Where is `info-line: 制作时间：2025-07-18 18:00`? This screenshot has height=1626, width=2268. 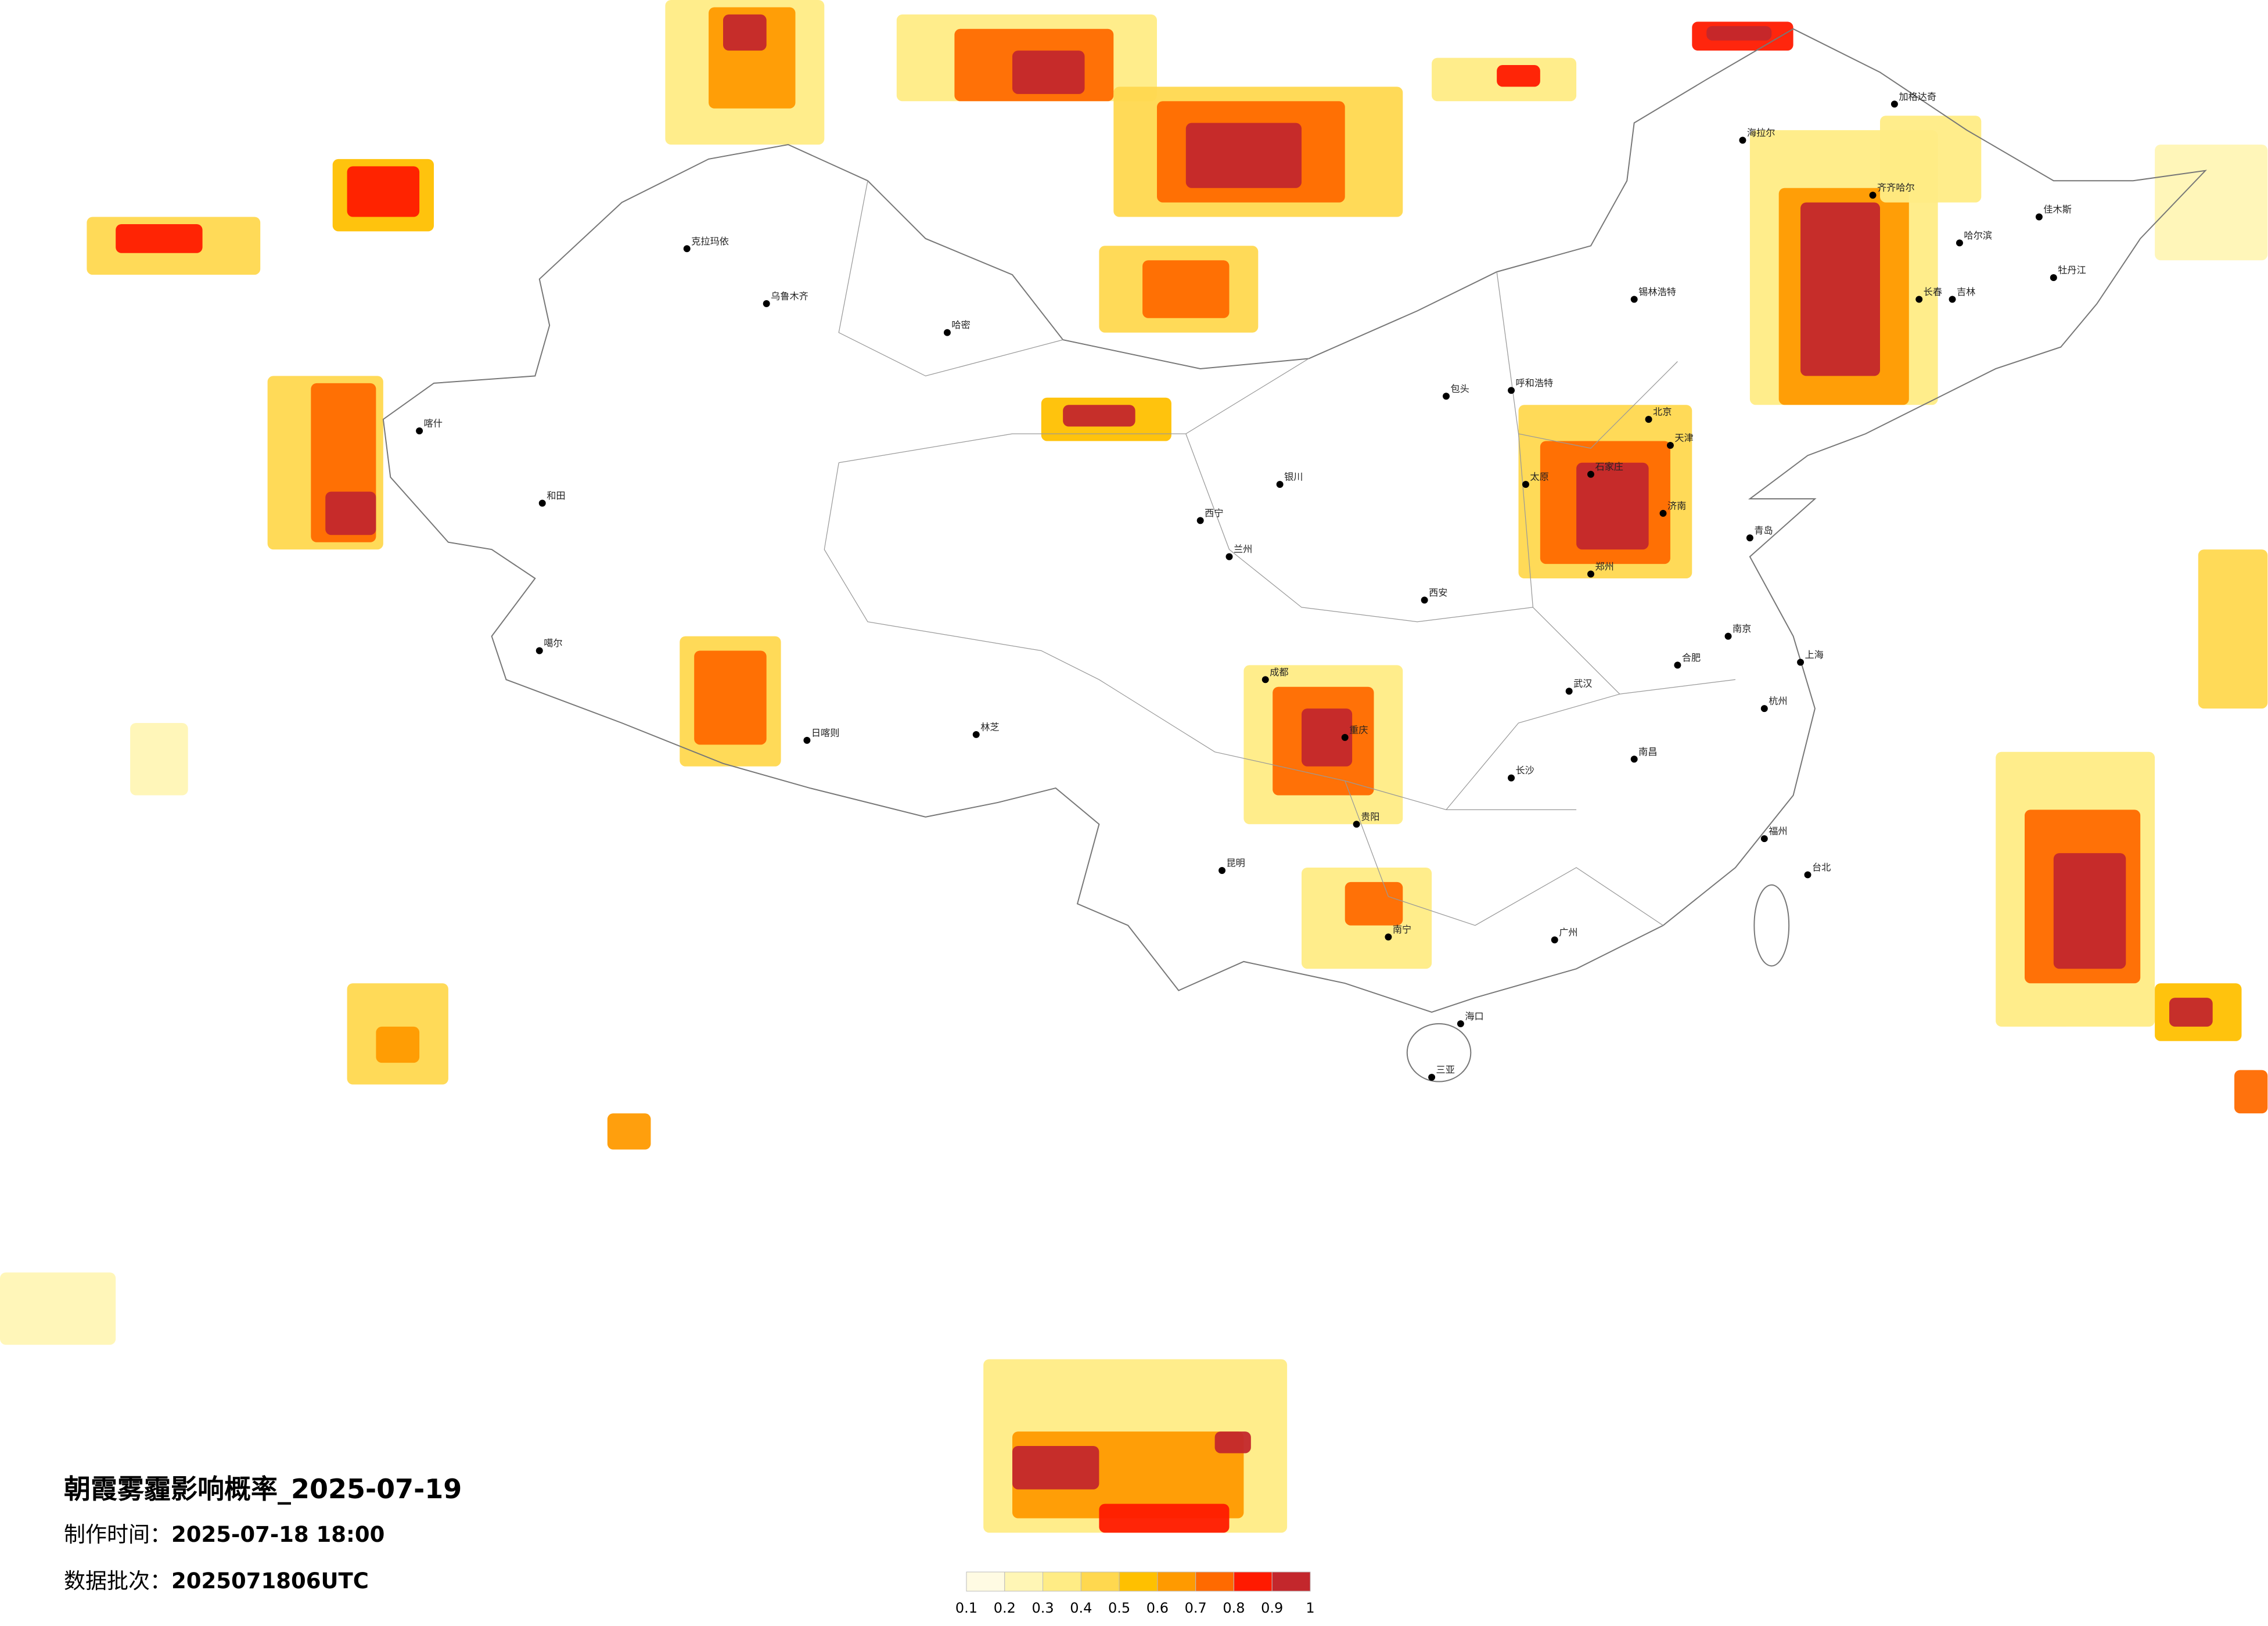
info-line: 制作时间：2025-07-18 18:00 is located at coordinates (224, 1534).